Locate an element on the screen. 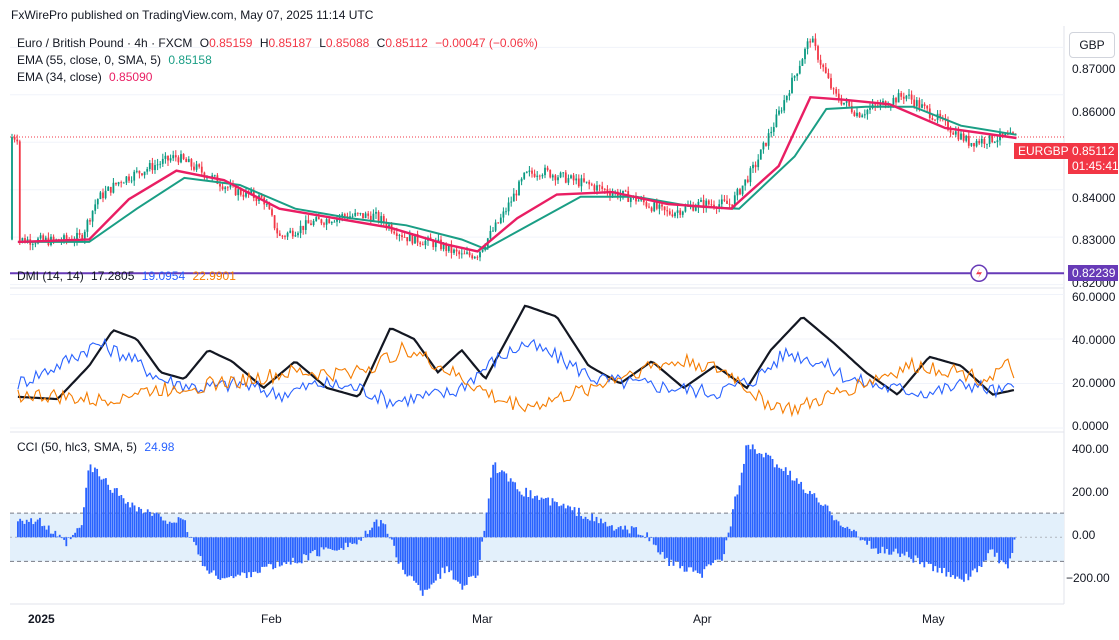 The width and height of the screenshot is (1119, 640). ema55-value: 0.85158 is located at coordinates (190, 60).